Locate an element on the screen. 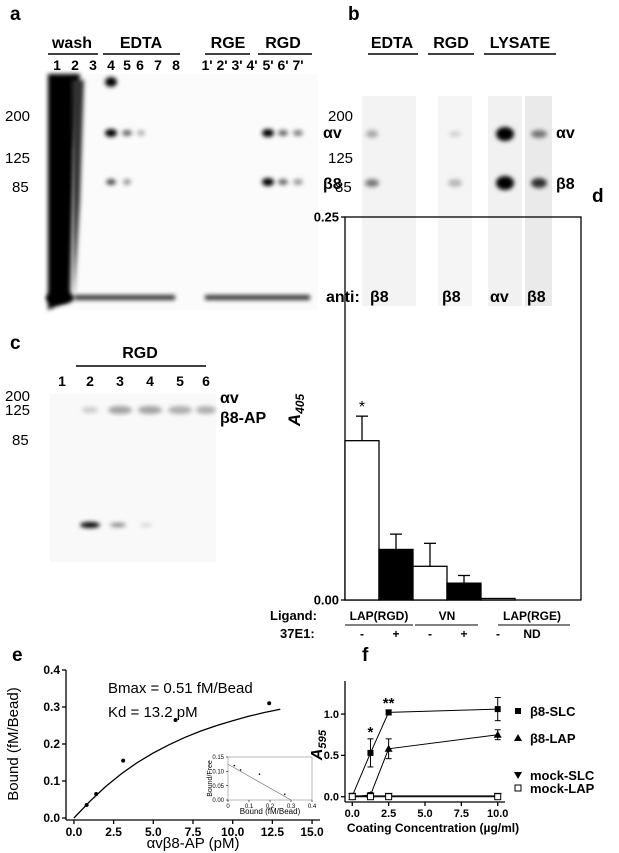  lane-number: 4 is located at coordinates (150, 381).